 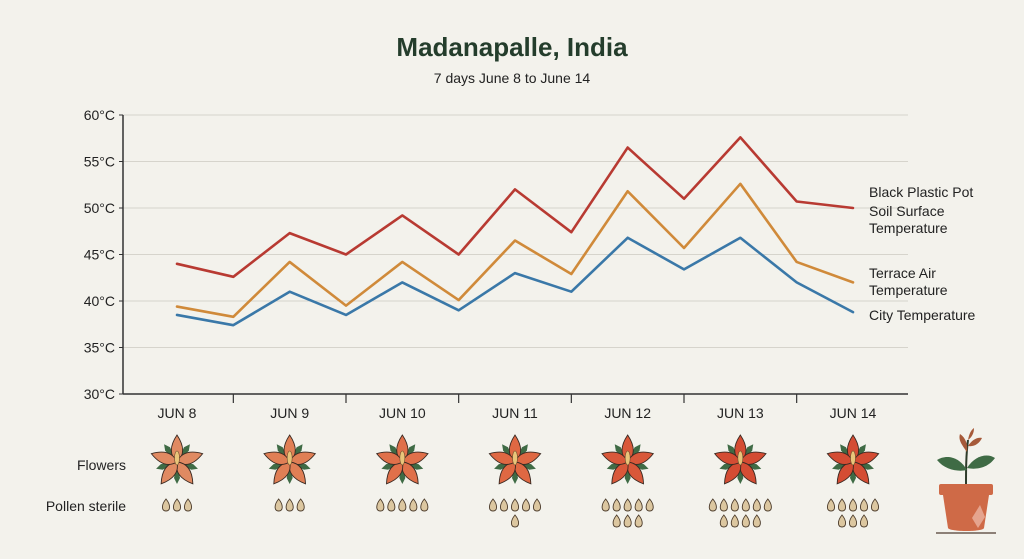 I want to click on x-tick-label: JUN 11, so click(x=515, y=413).